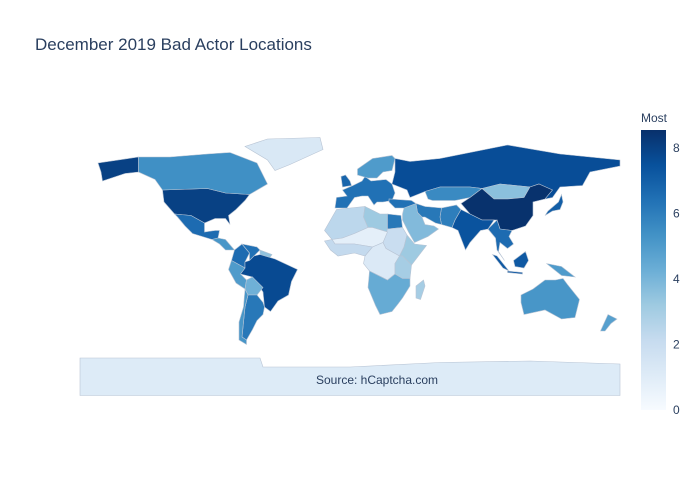 This screenshot has width=700, height=500. I want to click on region-madagascar, so click(420, 289).